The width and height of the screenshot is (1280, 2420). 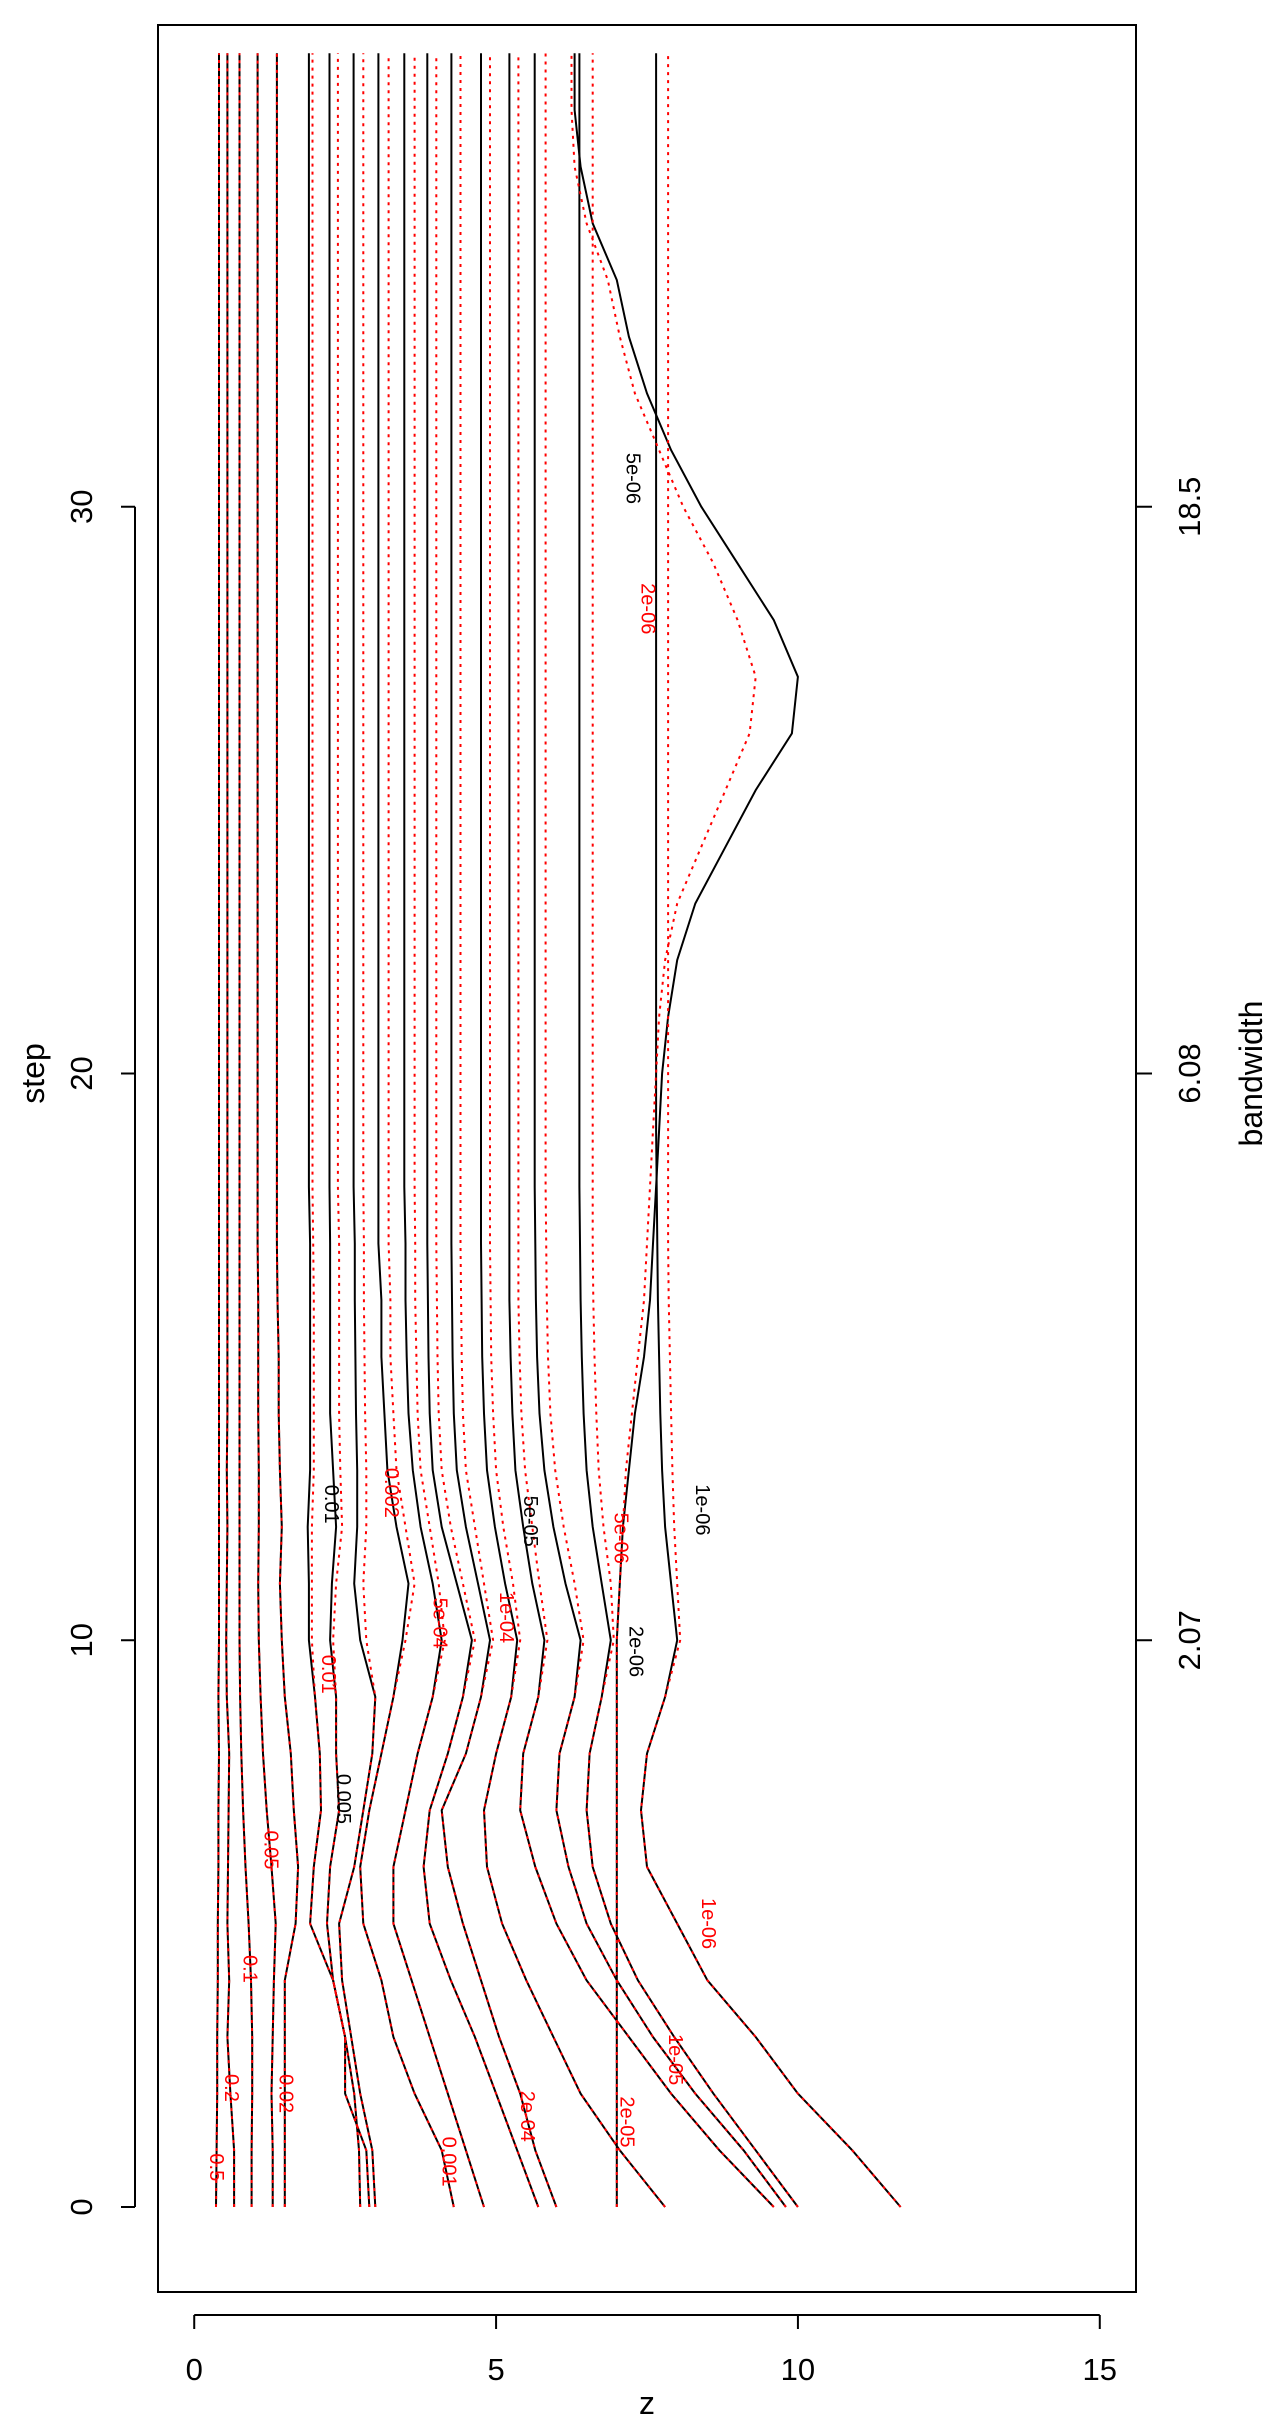 What do you see at coordinates (194, 2369) in the screenshot?
I see `x-tick-label: 0` at bounding box center [194, 2369].